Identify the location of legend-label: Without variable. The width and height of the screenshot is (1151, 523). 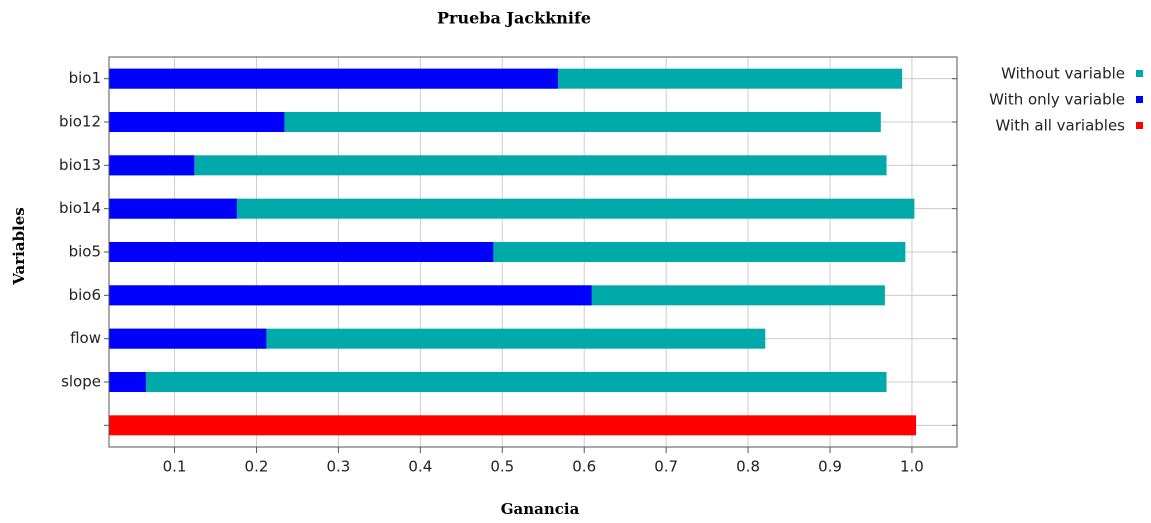
(1063, 74).